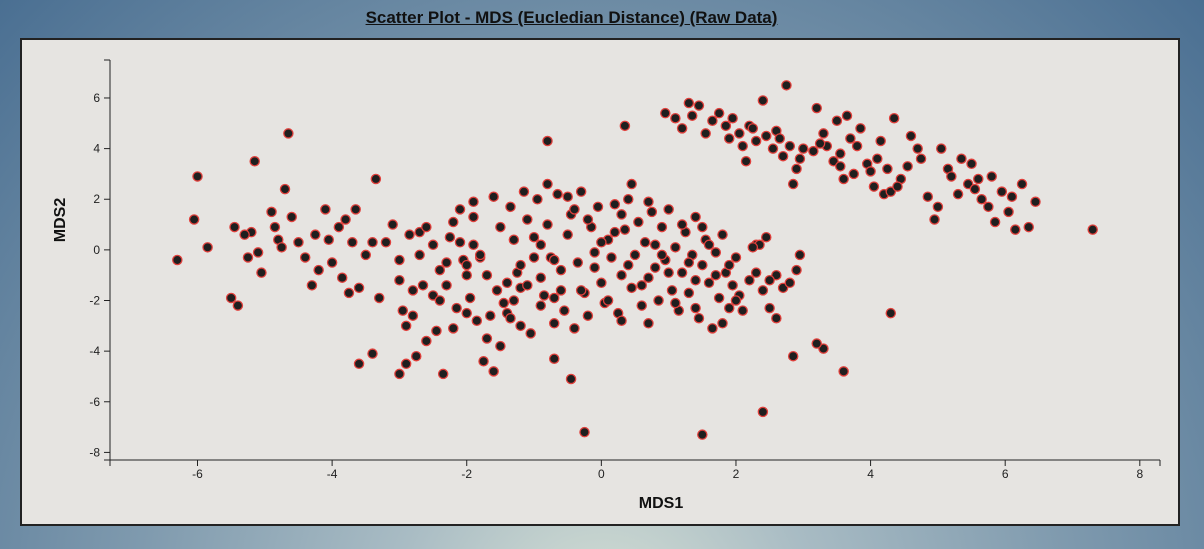 This screenshot has width=1204, height=549. What do you see at coordinates (736, 474) in the screenshot?
I see `x-tick-label: 2` at bounding box center [736, 474].